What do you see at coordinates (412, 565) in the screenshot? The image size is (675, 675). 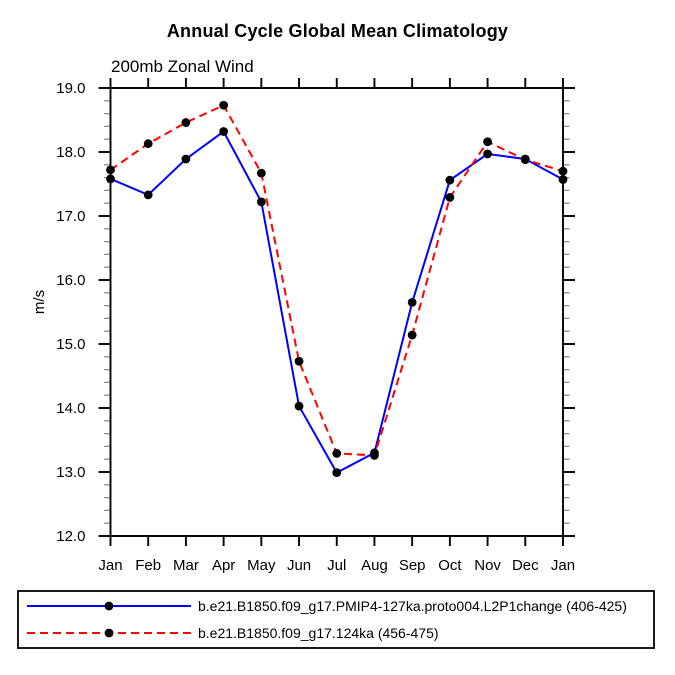 I see `x-axis-tick-label: Sep` at bounding box center [412, 565].